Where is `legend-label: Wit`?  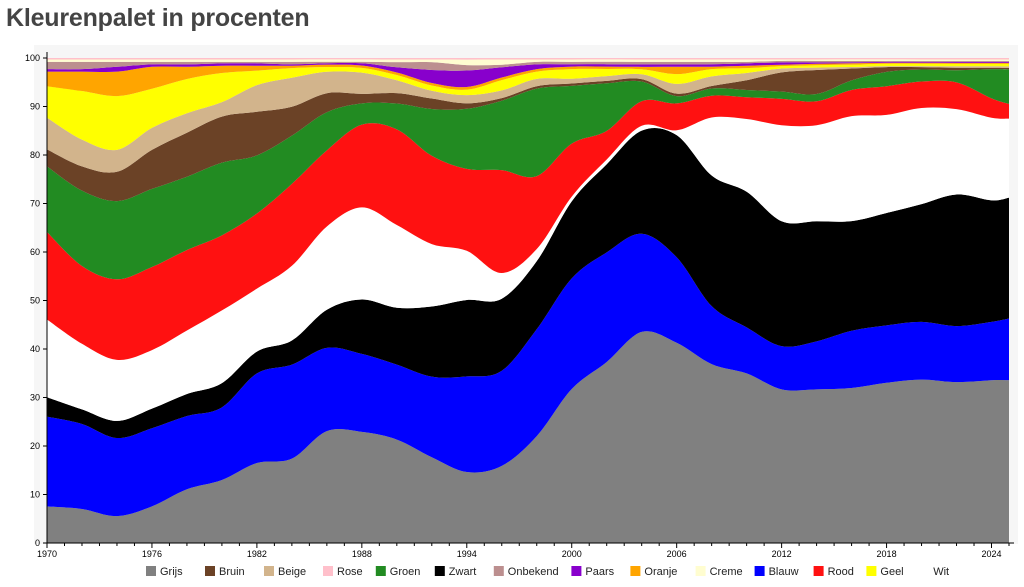
legend-label: Wit is located at coordinates (941, 572).